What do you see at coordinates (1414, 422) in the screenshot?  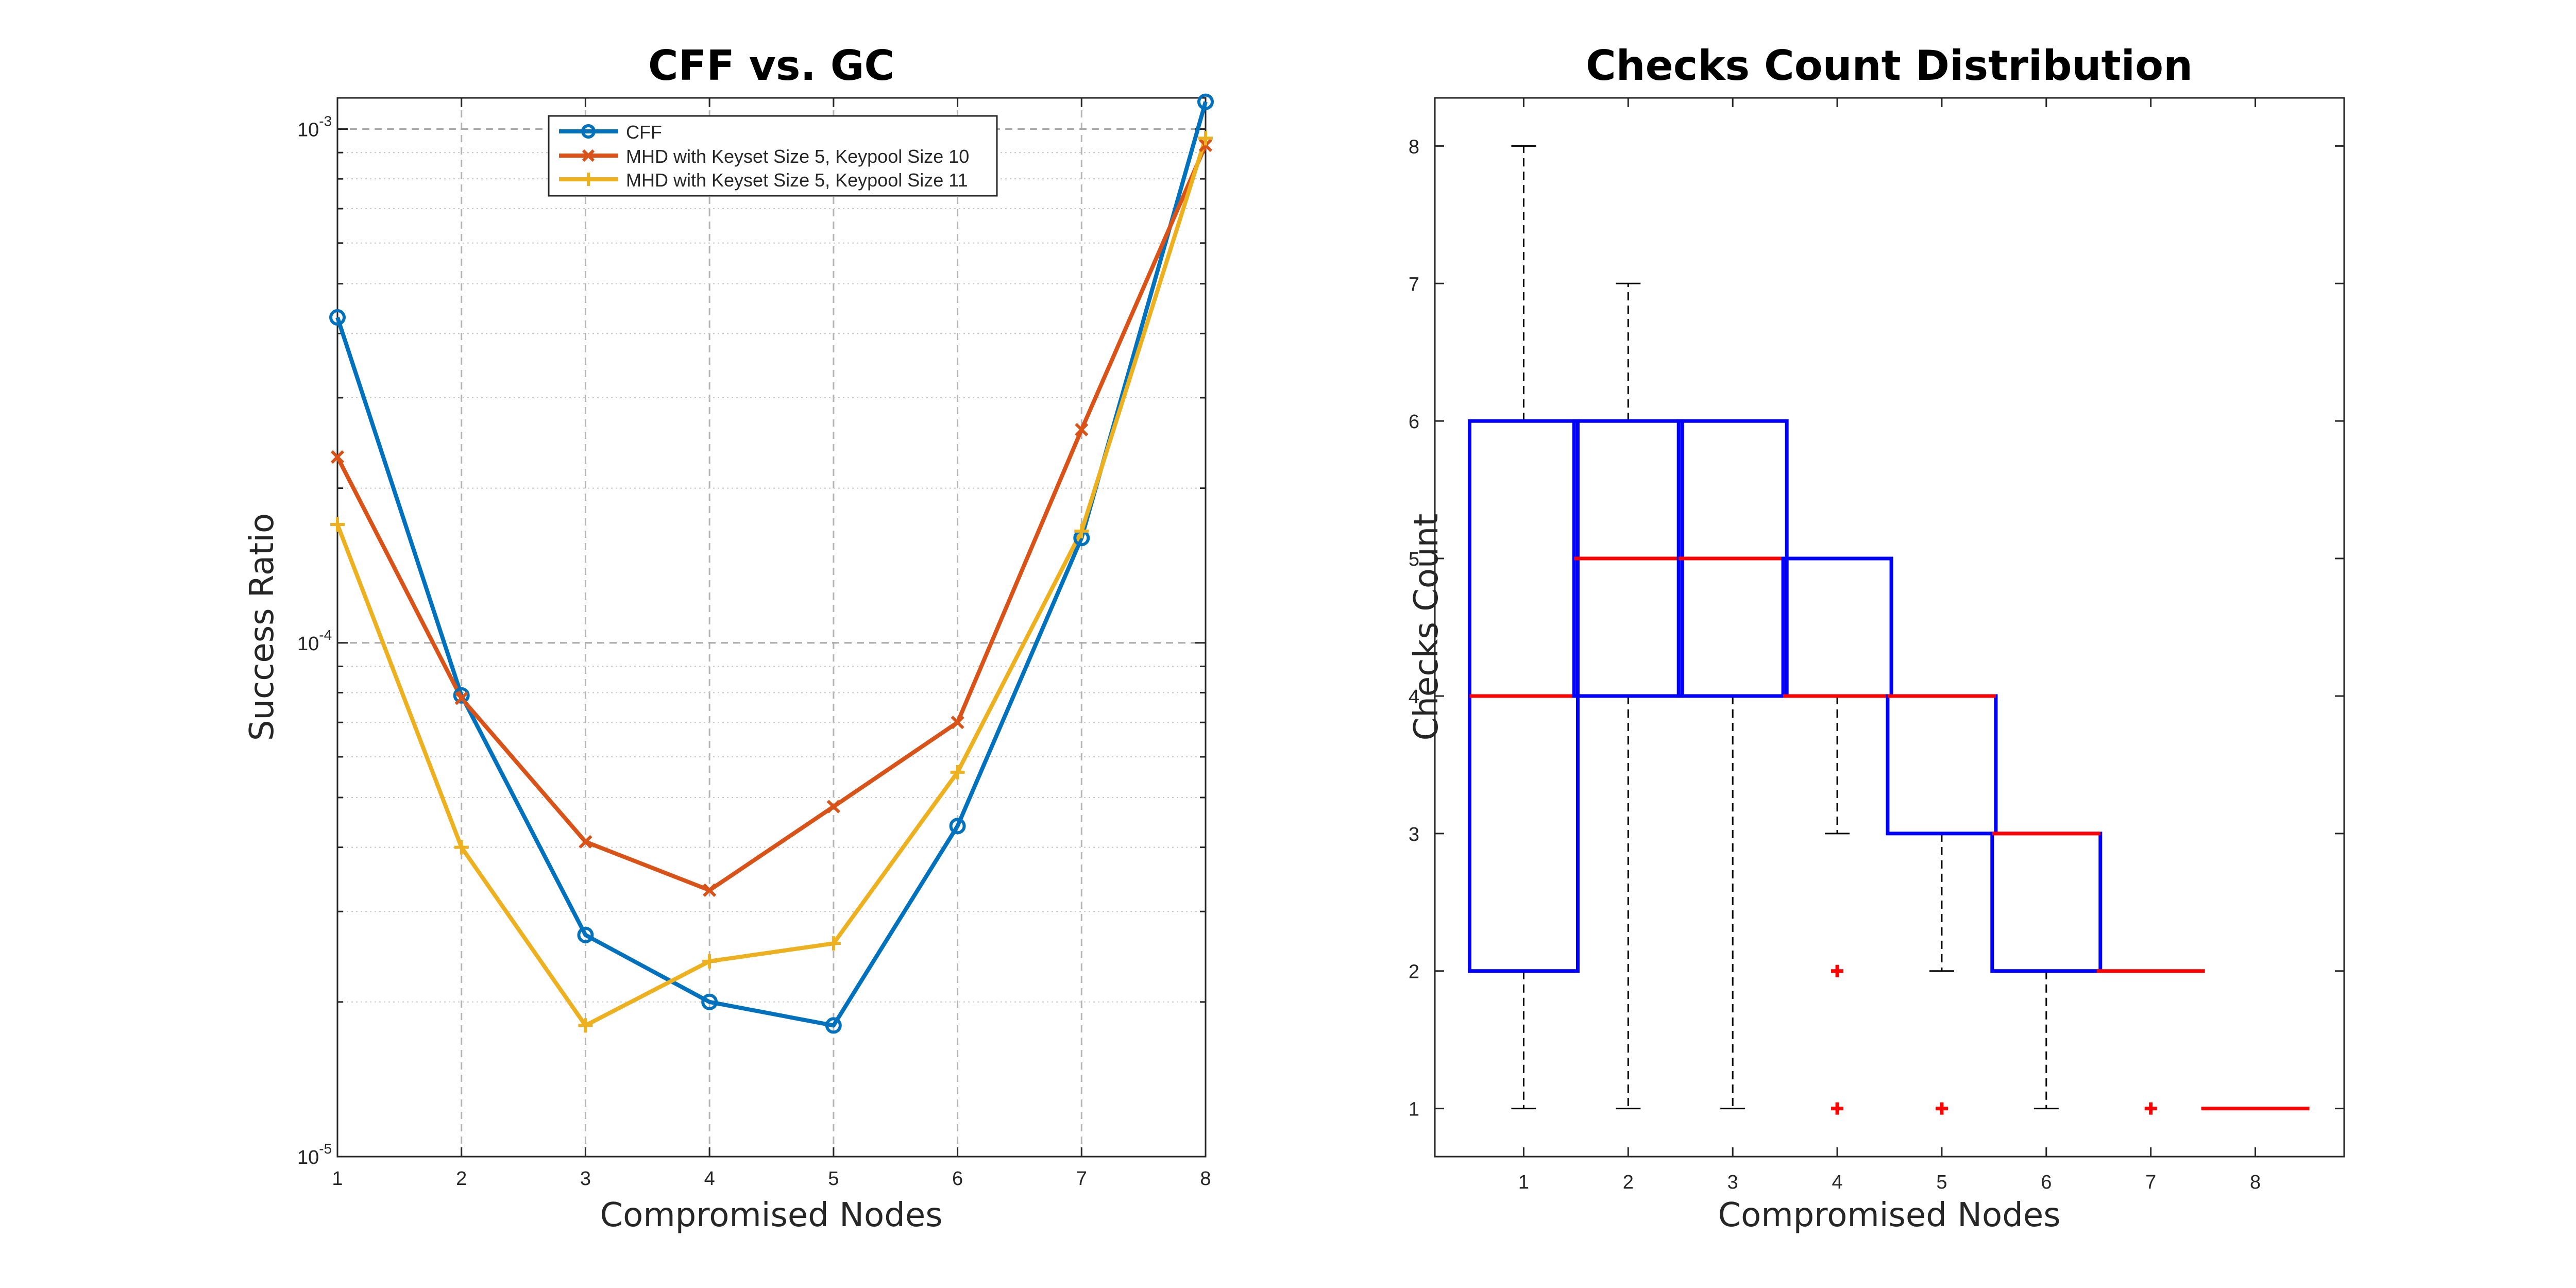 I see `y-tick-label: 6` at bounding box center [1414, 422].